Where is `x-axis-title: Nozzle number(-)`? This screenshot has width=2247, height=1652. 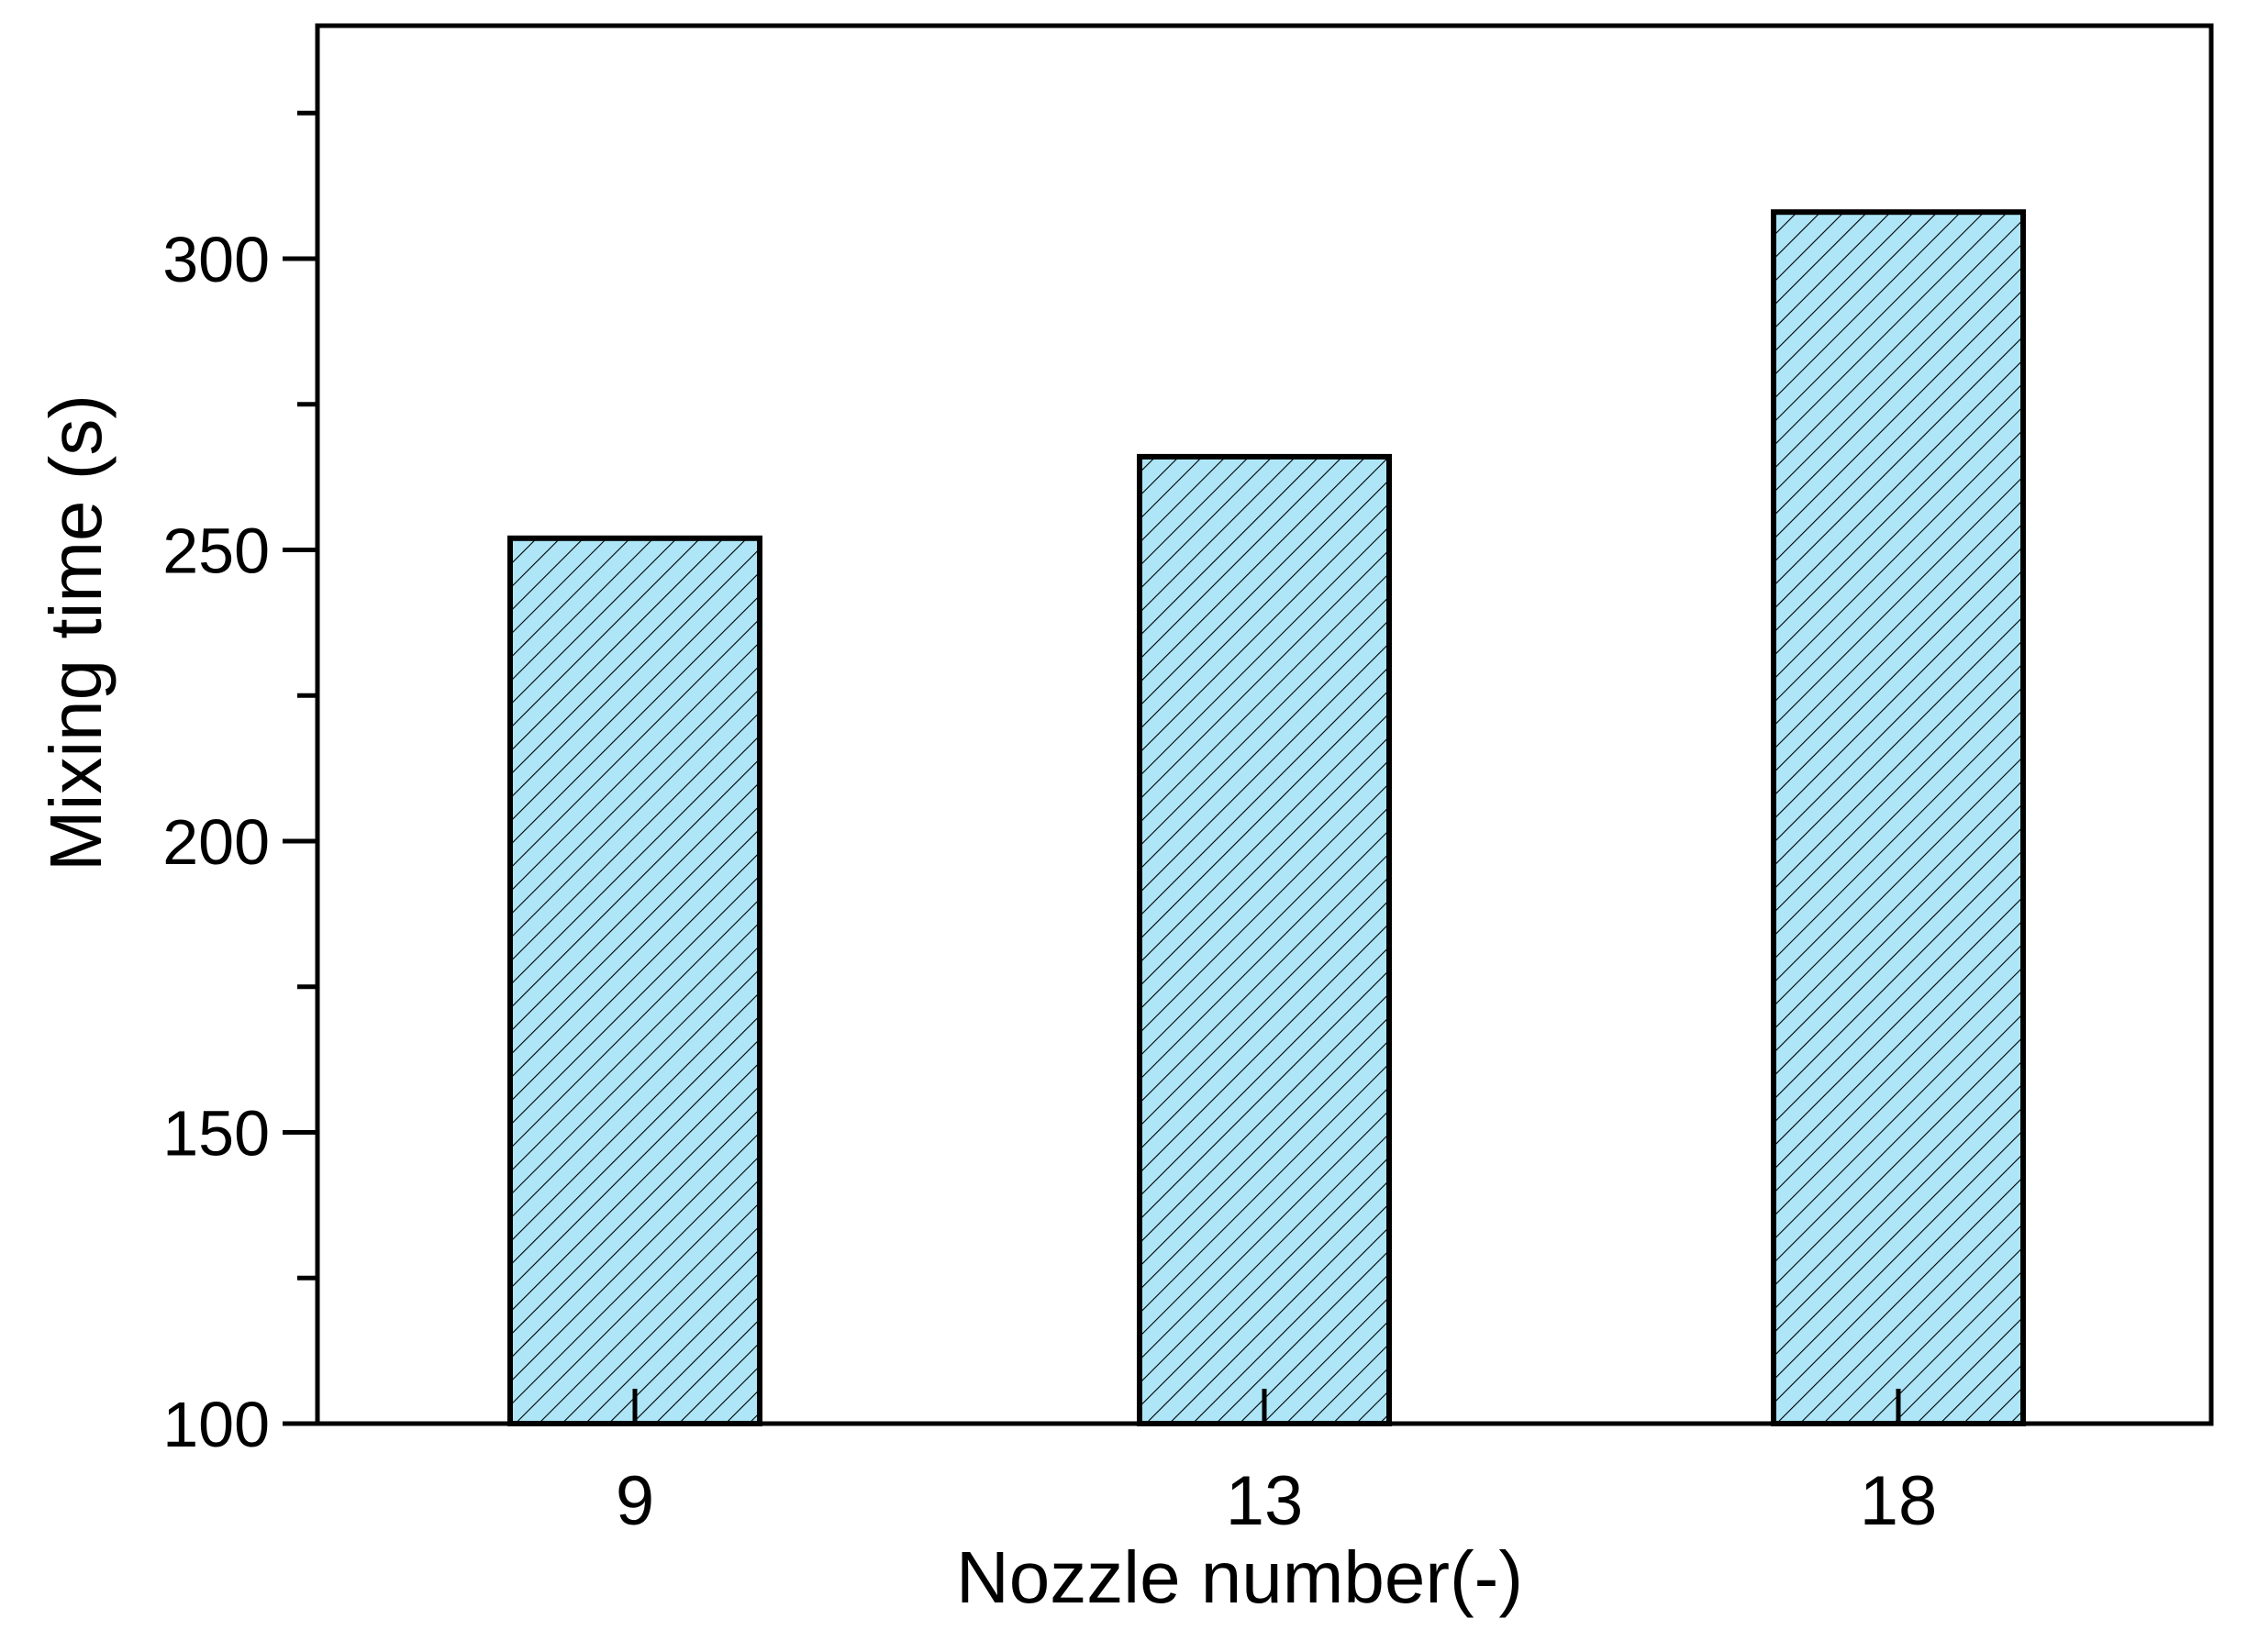 x-axis-title: Nozzle number(-) is located at coordinates (1239, 1577).